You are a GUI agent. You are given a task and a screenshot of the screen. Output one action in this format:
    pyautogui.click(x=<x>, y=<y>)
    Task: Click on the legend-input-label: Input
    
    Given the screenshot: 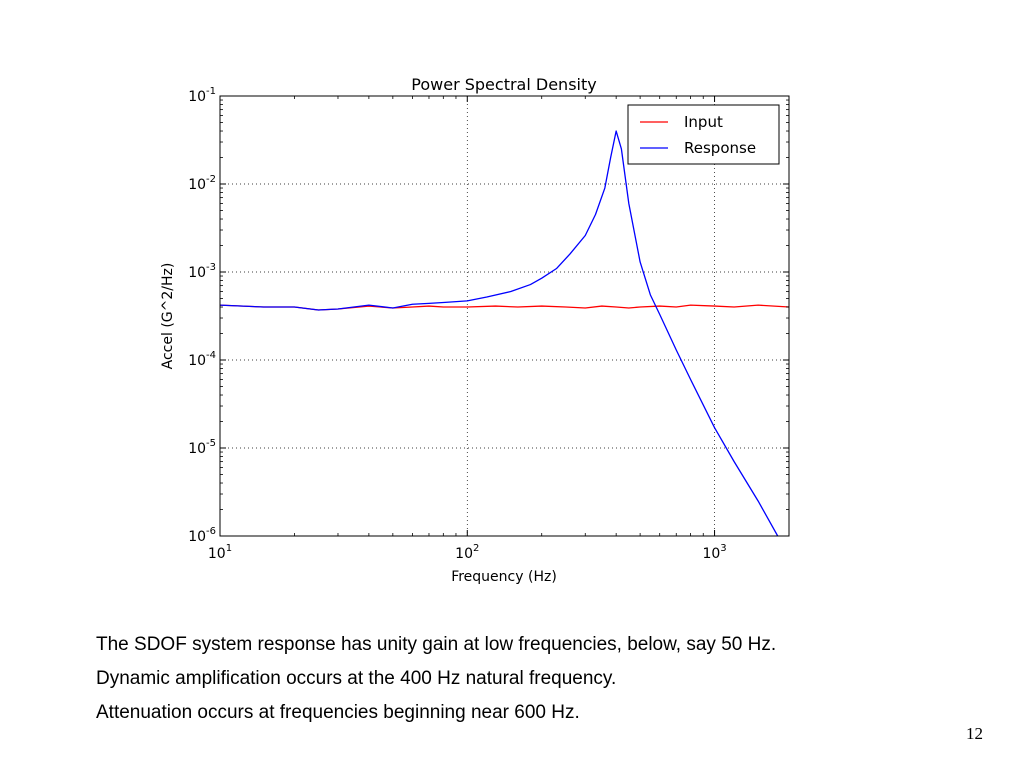 What is the action you would take?
    pyautogui.click(x=703, y=122)
    